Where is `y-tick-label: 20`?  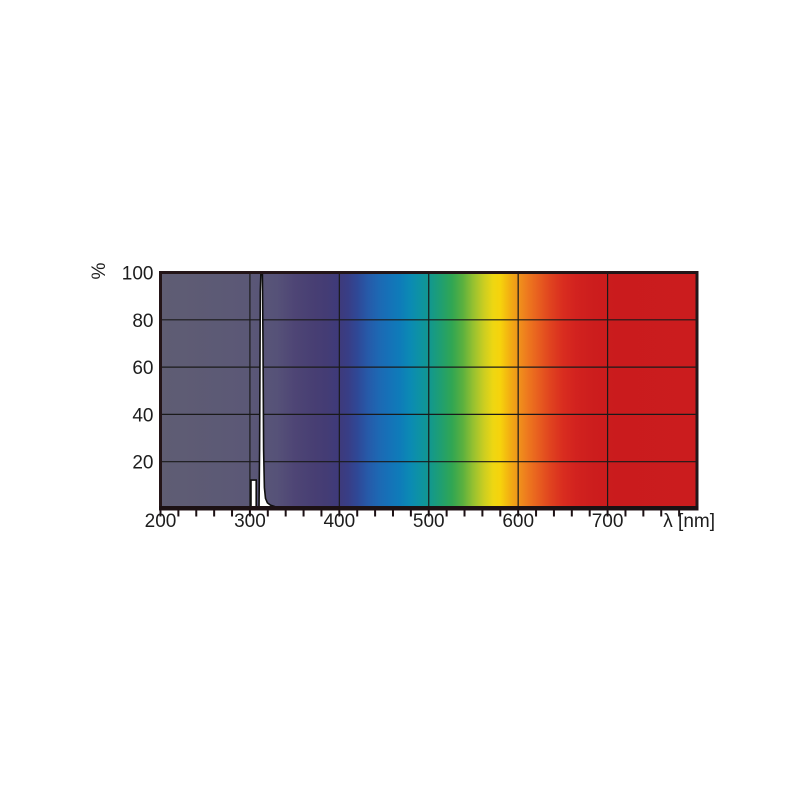 y-tick-label: 20 is located at coordinates (142, 463).